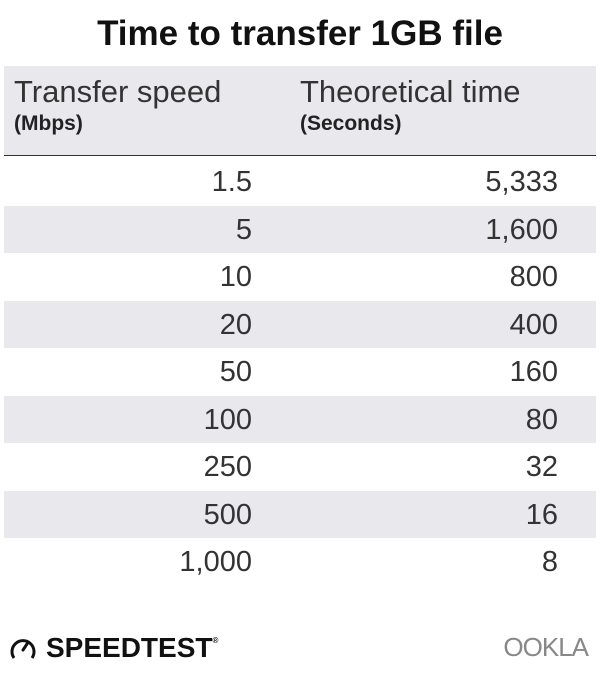 The image size is (600, 677). I want to click on table-row: 20 400, so click(300, 324).